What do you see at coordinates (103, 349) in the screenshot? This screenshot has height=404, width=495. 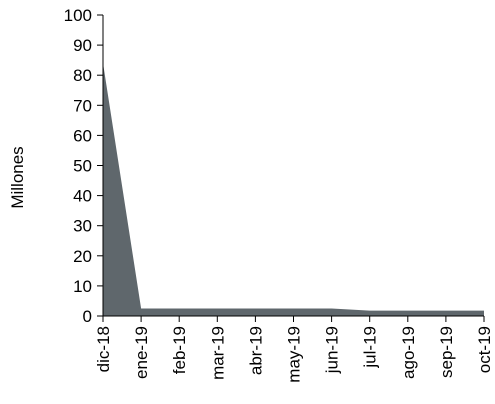 I see `x-tick-label: dic-18` at bounding box center [103, 349].